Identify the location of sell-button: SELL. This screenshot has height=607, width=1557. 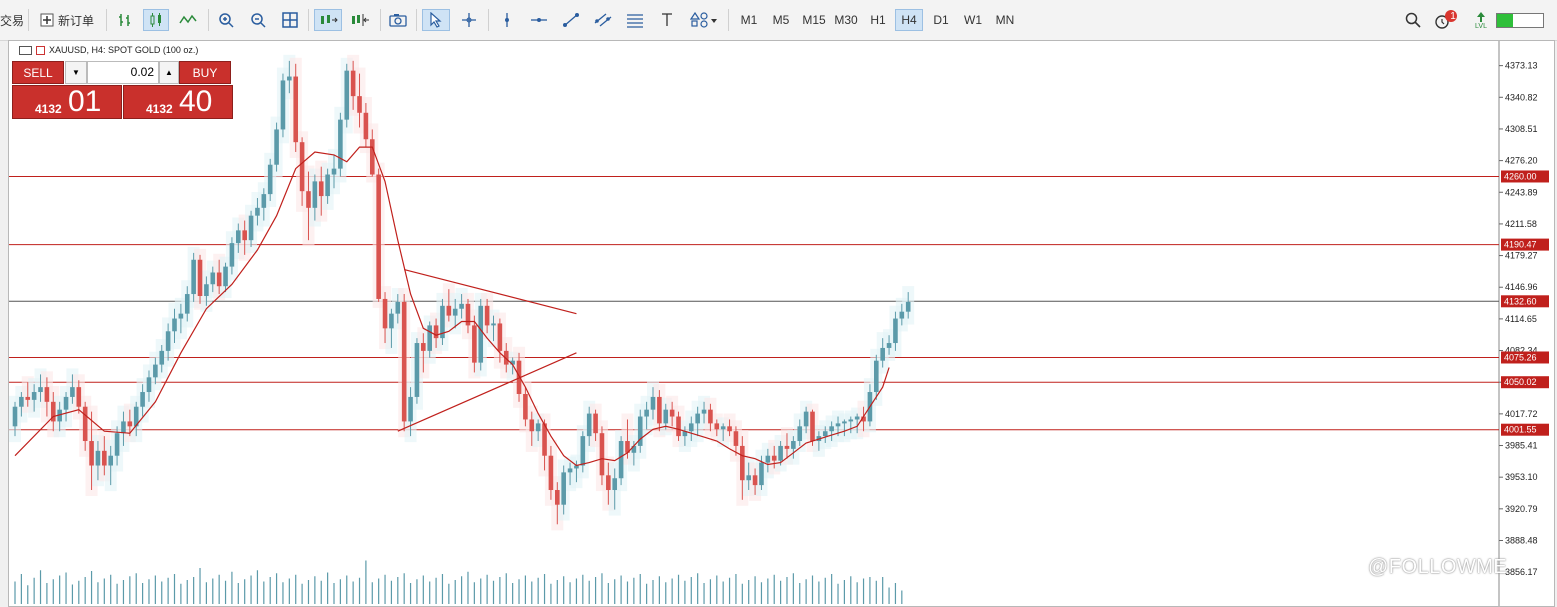
(38, 72).